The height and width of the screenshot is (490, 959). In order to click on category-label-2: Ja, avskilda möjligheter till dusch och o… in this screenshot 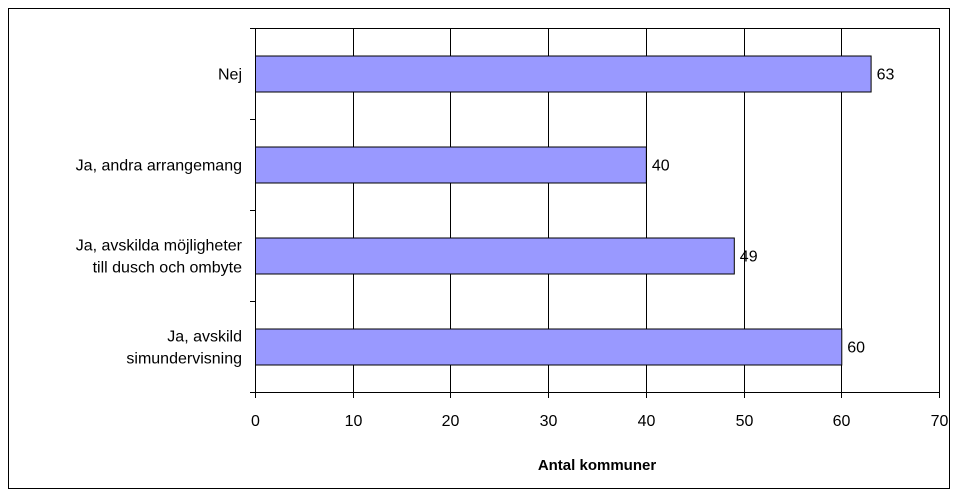, I will do `click(159, 257)`.